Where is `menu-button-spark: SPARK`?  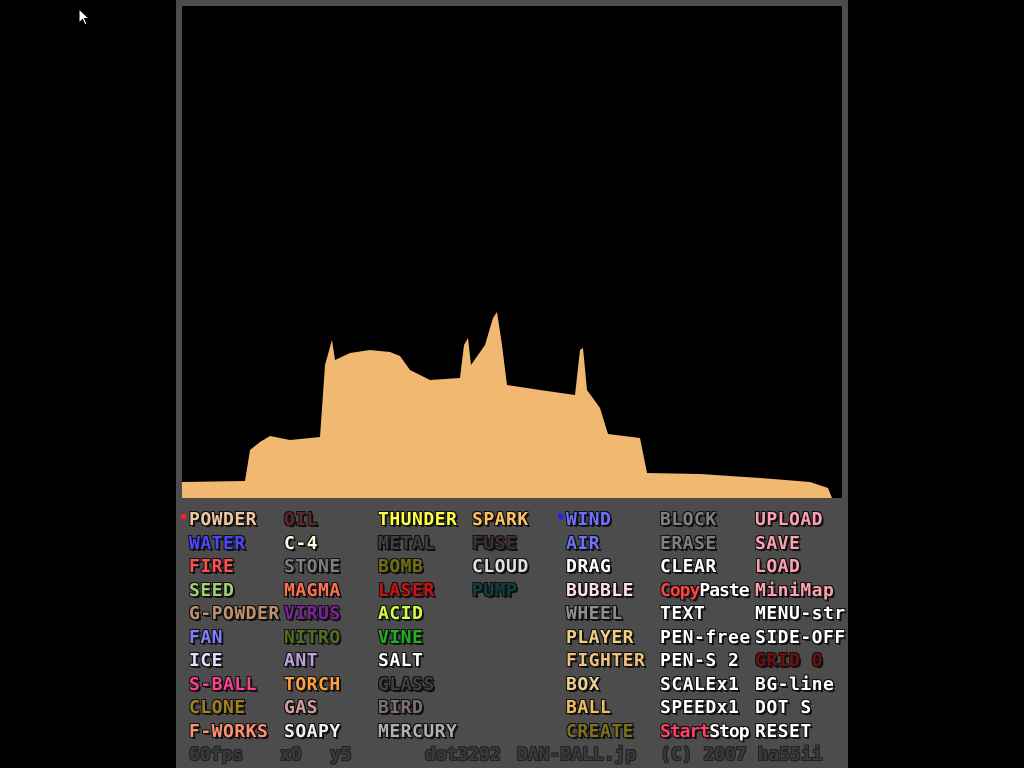 menu-button-spark: SPARK is located at coordinates (500, 519).